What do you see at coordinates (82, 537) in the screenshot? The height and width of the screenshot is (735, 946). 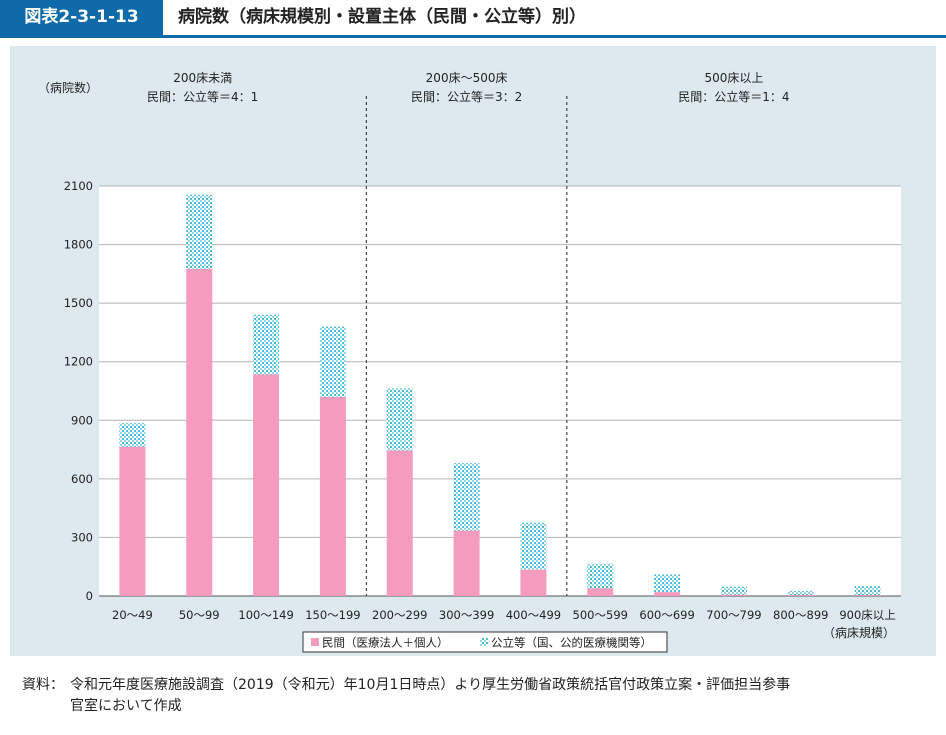 I see `y-tick-label: 300` at bounding box center [82, 537].